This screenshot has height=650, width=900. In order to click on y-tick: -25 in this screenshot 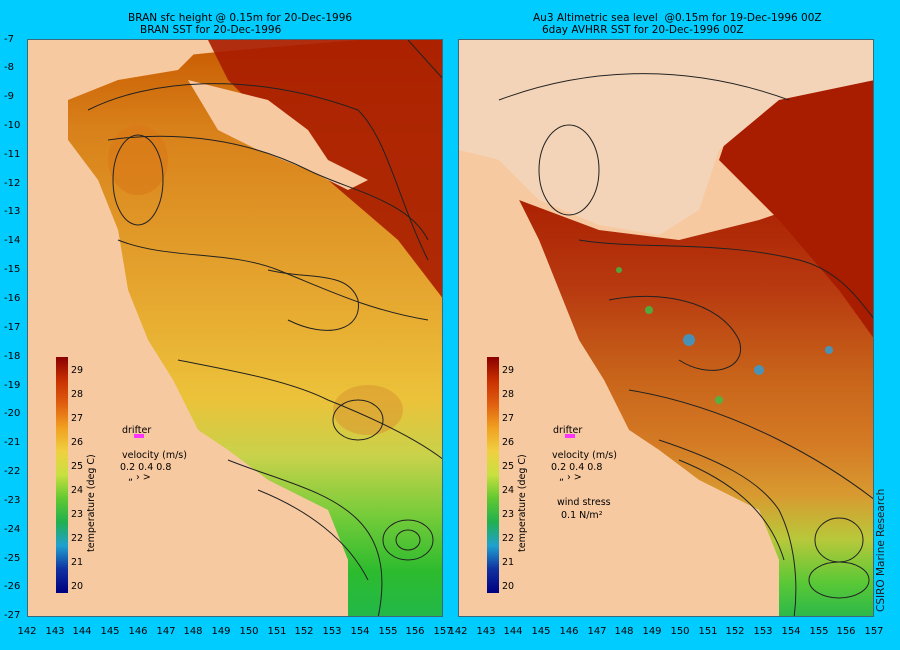, I will do `click(12, 558)`.